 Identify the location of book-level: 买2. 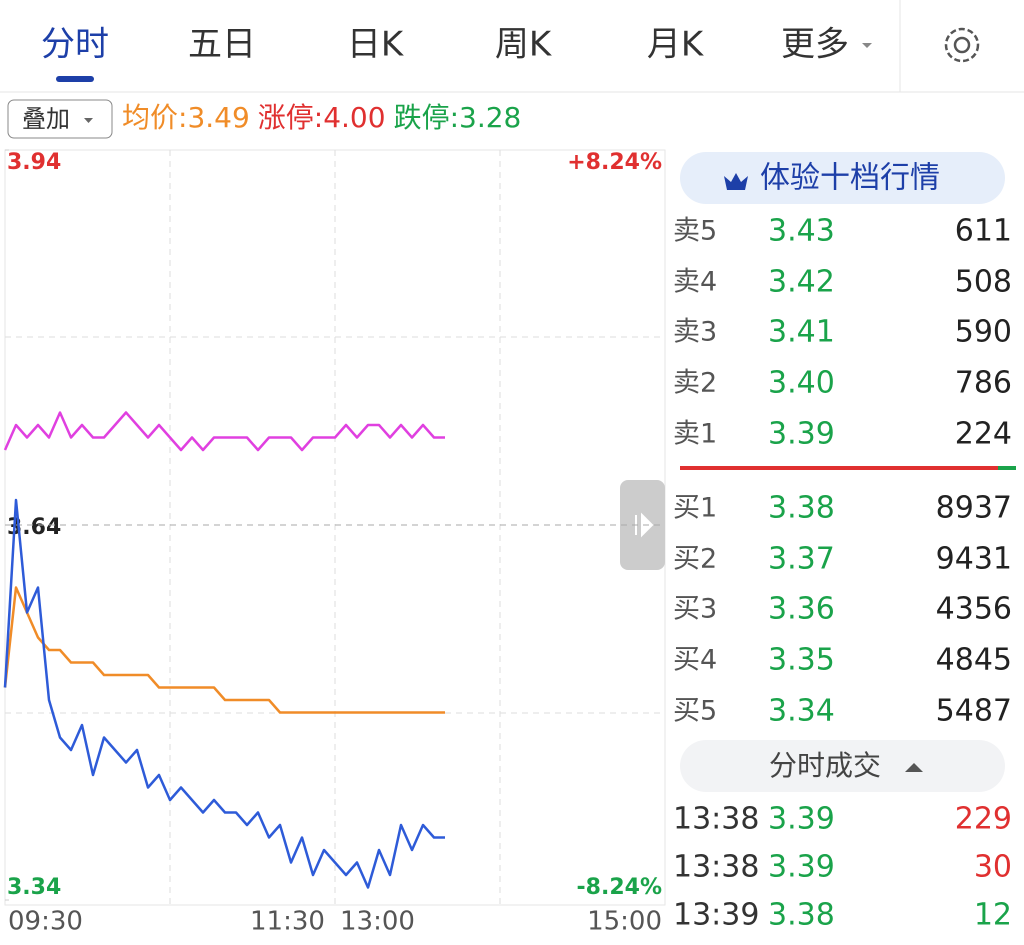
(695, 559).